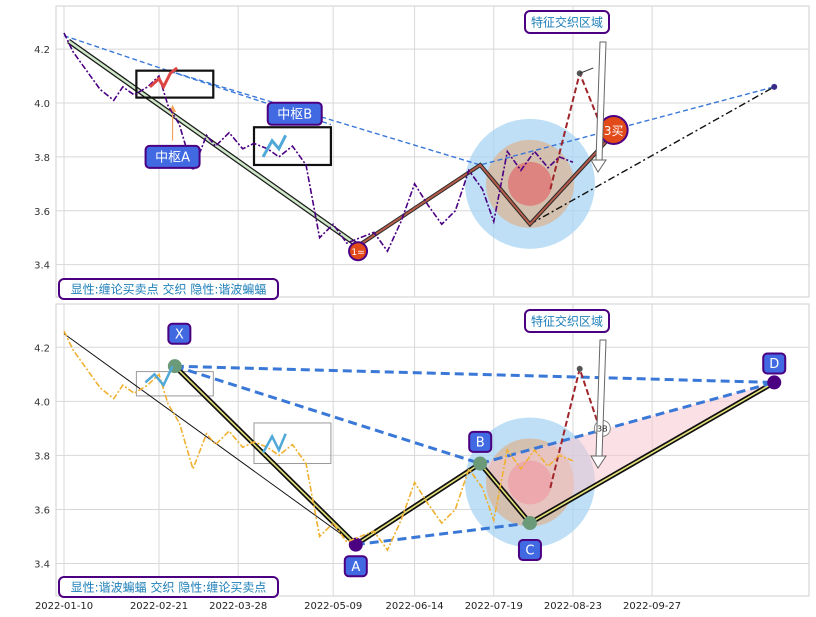 Image resolution: width=816 pixels, height=617 pixels. Describe the element at coordinates (602, 428) in the screenshot. I see `buy3b-text: 3B` at that location.